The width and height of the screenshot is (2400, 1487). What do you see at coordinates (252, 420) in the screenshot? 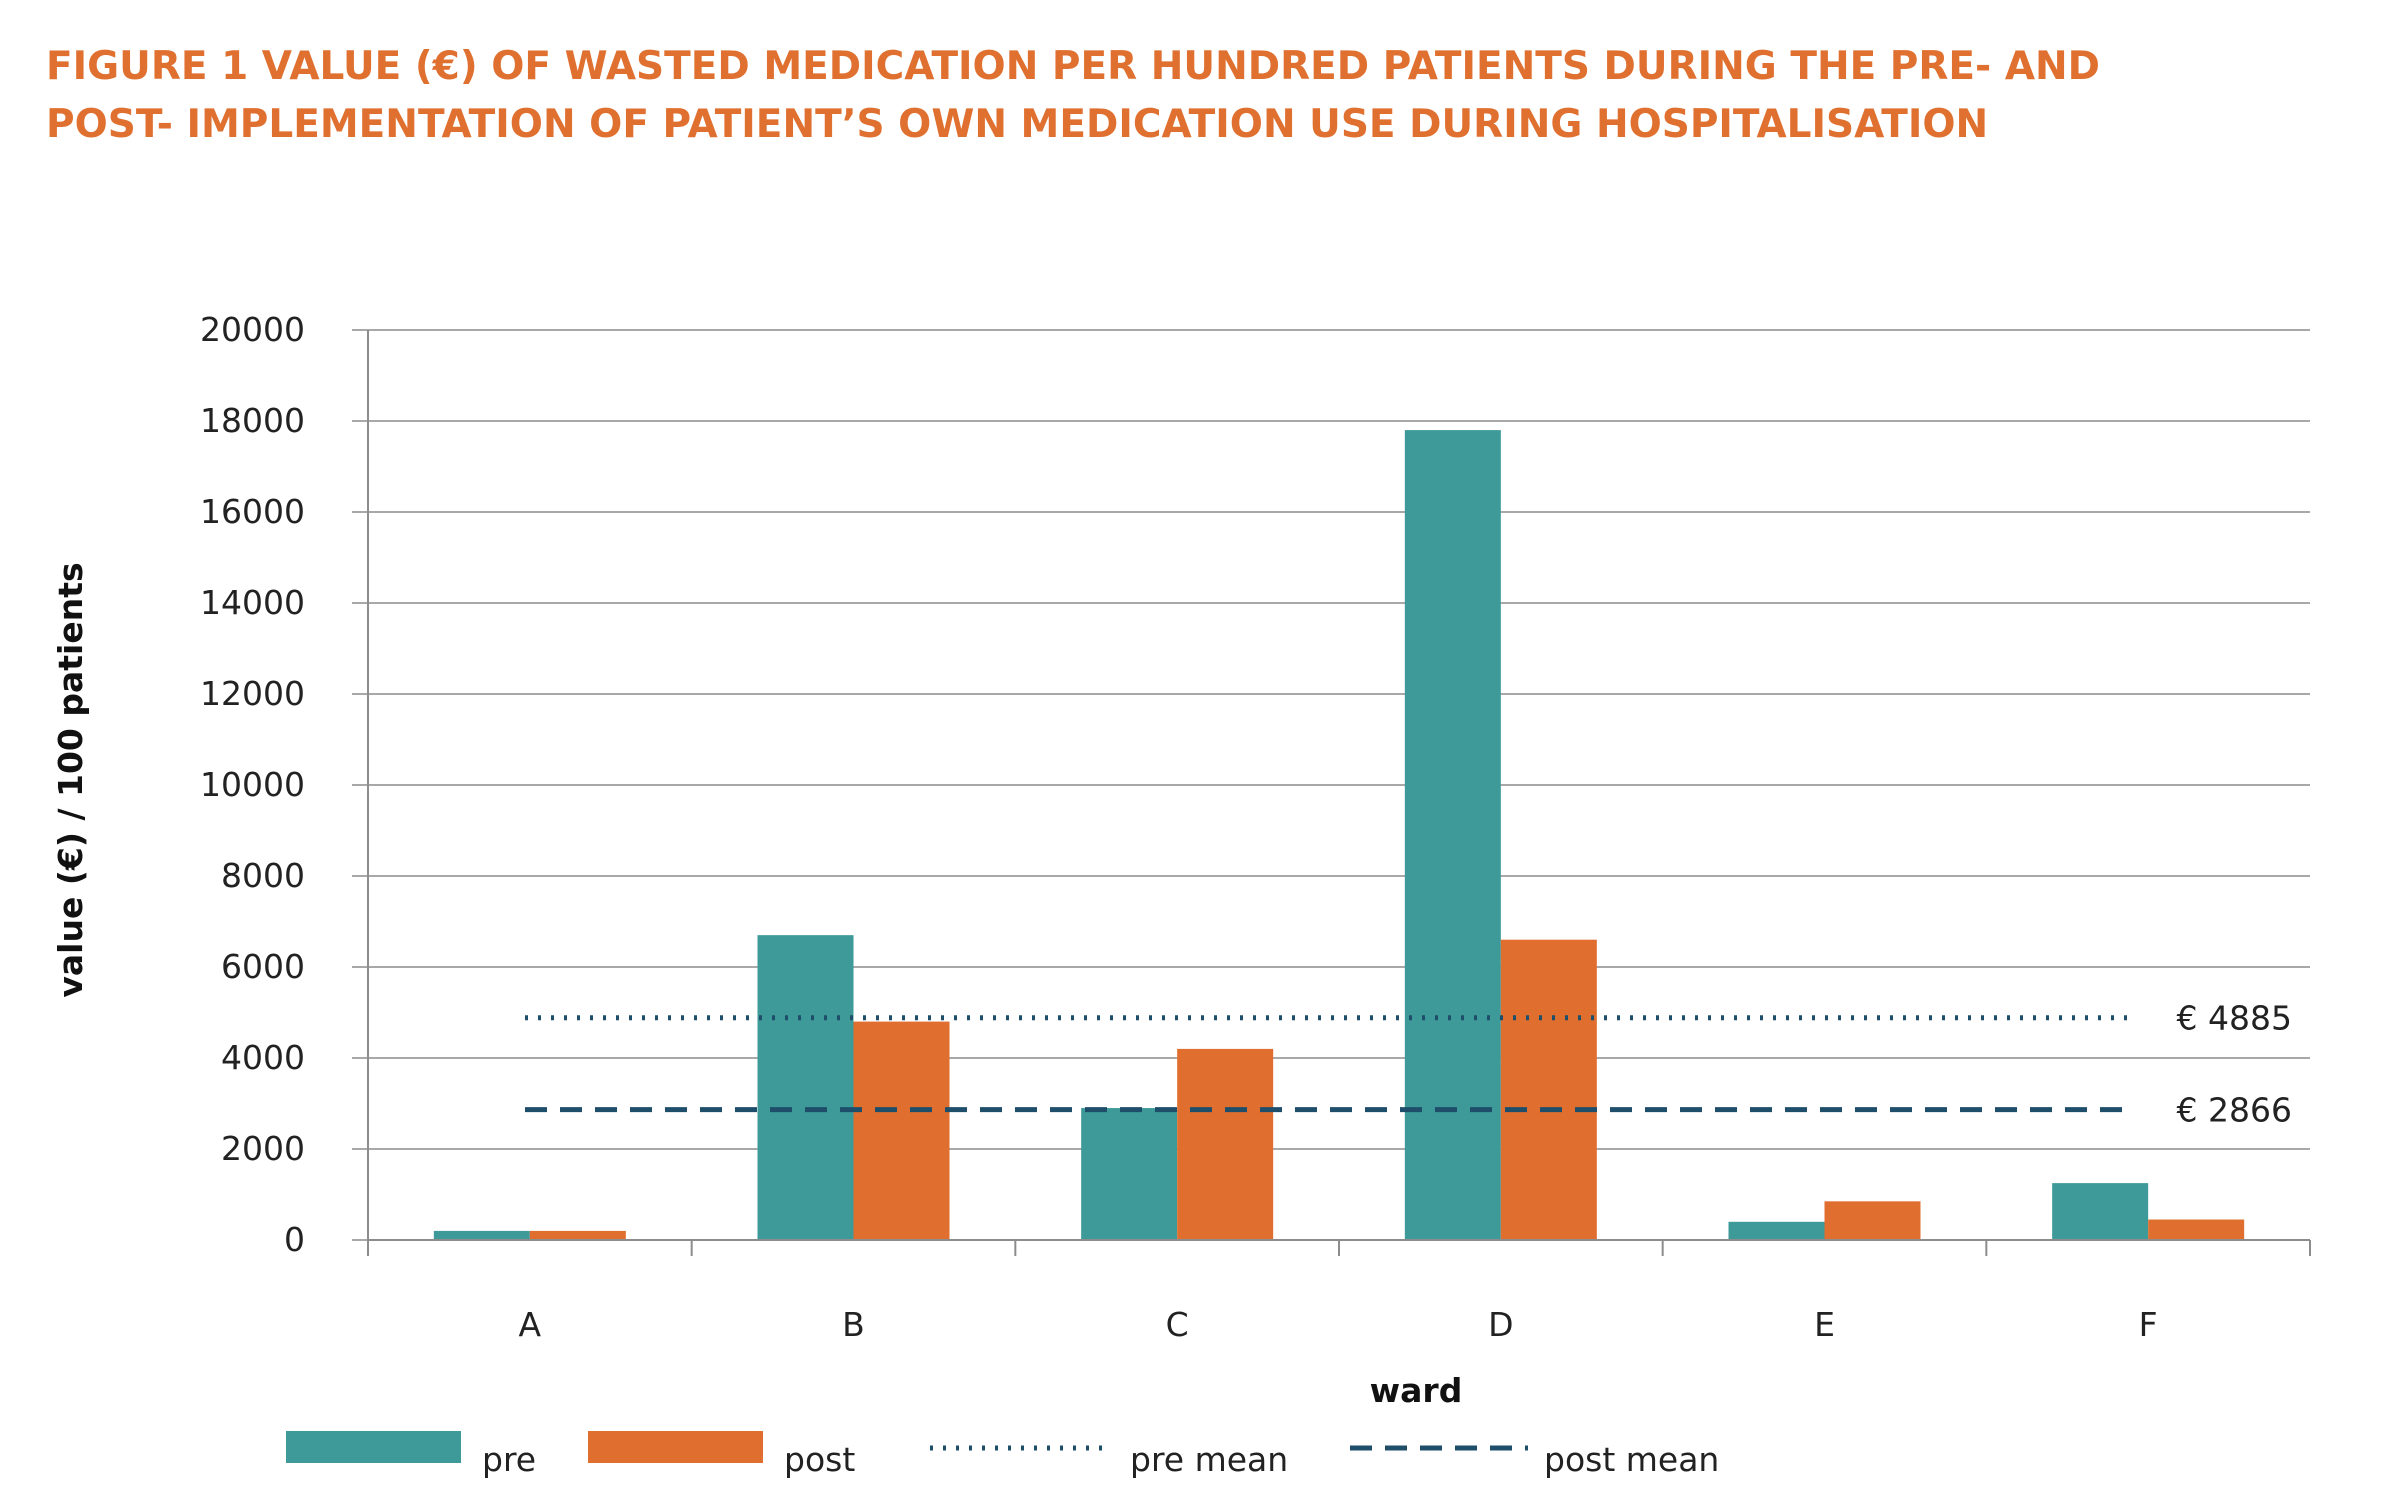
I see `y-tick-label: 18000` at bounding box center [252, 420].